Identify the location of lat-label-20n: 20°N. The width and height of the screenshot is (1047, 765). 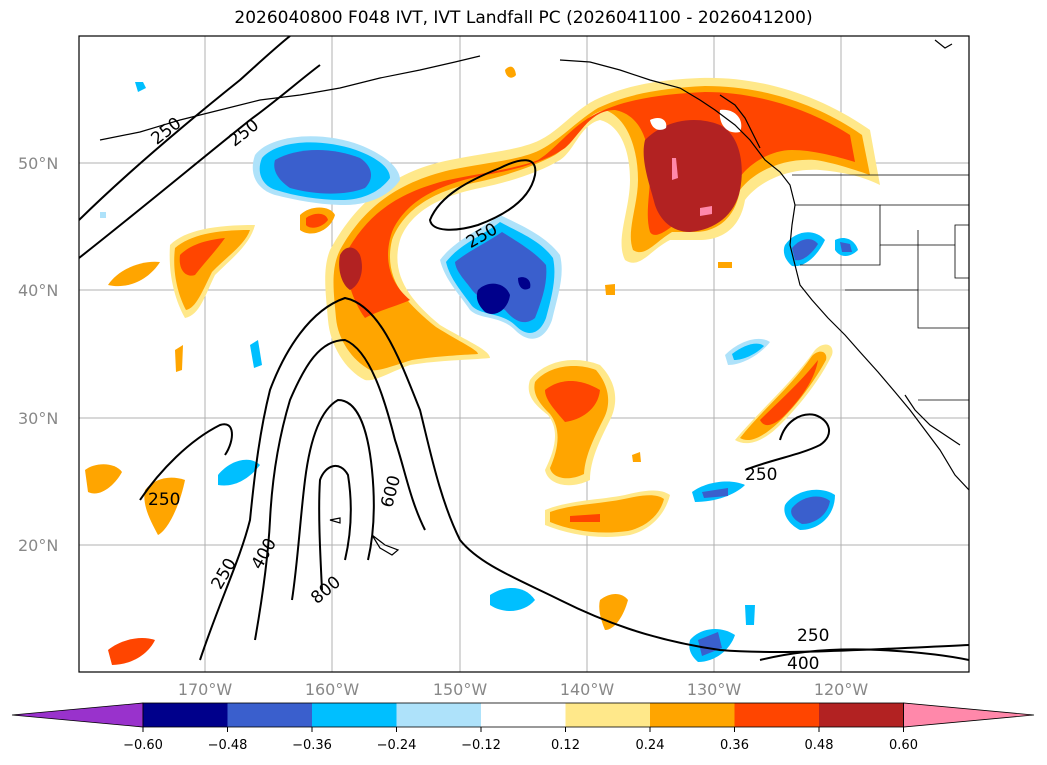
(38, 545).